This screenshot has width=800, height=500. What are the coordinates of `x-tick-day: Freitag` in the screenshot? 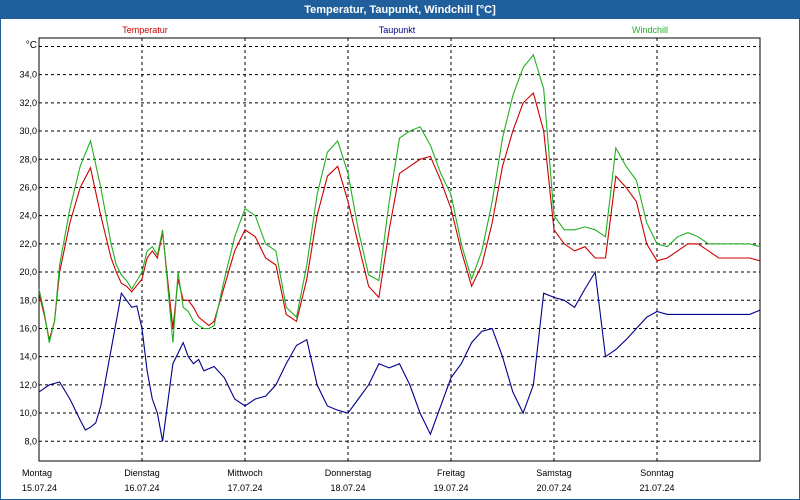 It's located at (451, 473).